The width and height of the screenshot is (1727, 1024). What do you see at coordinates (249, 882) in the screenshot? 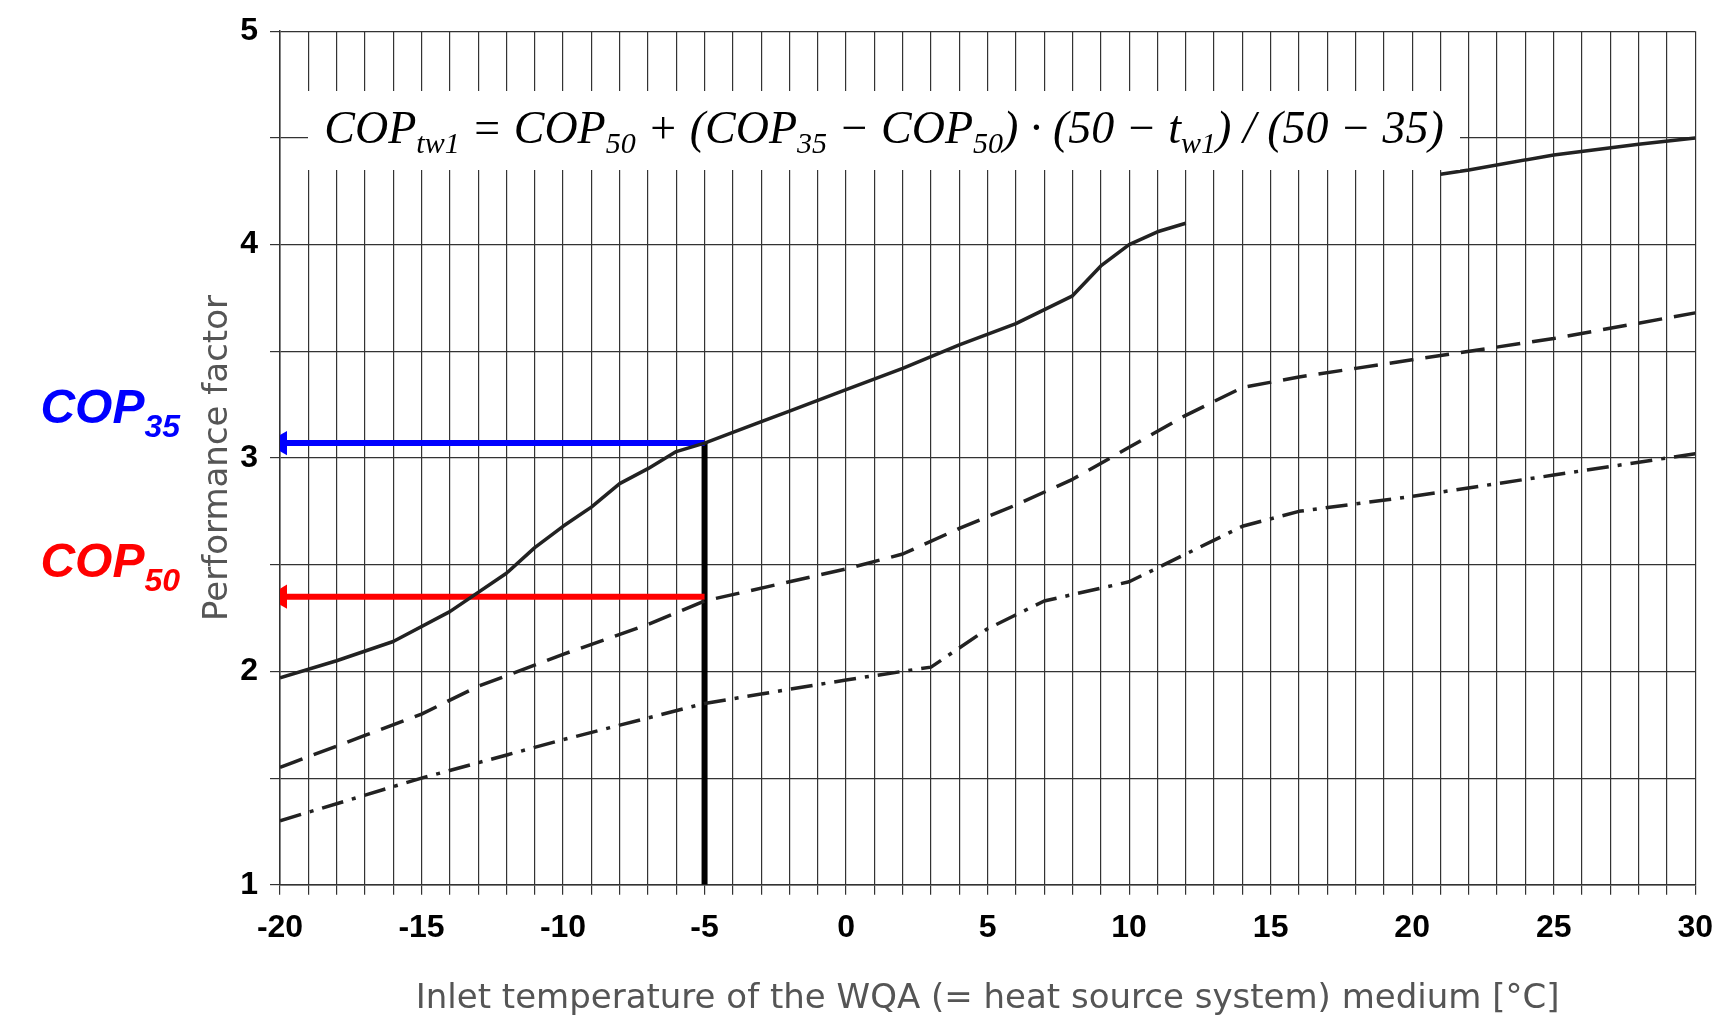
I see `y-tick-label: 1` at bounding box center [249, 882].